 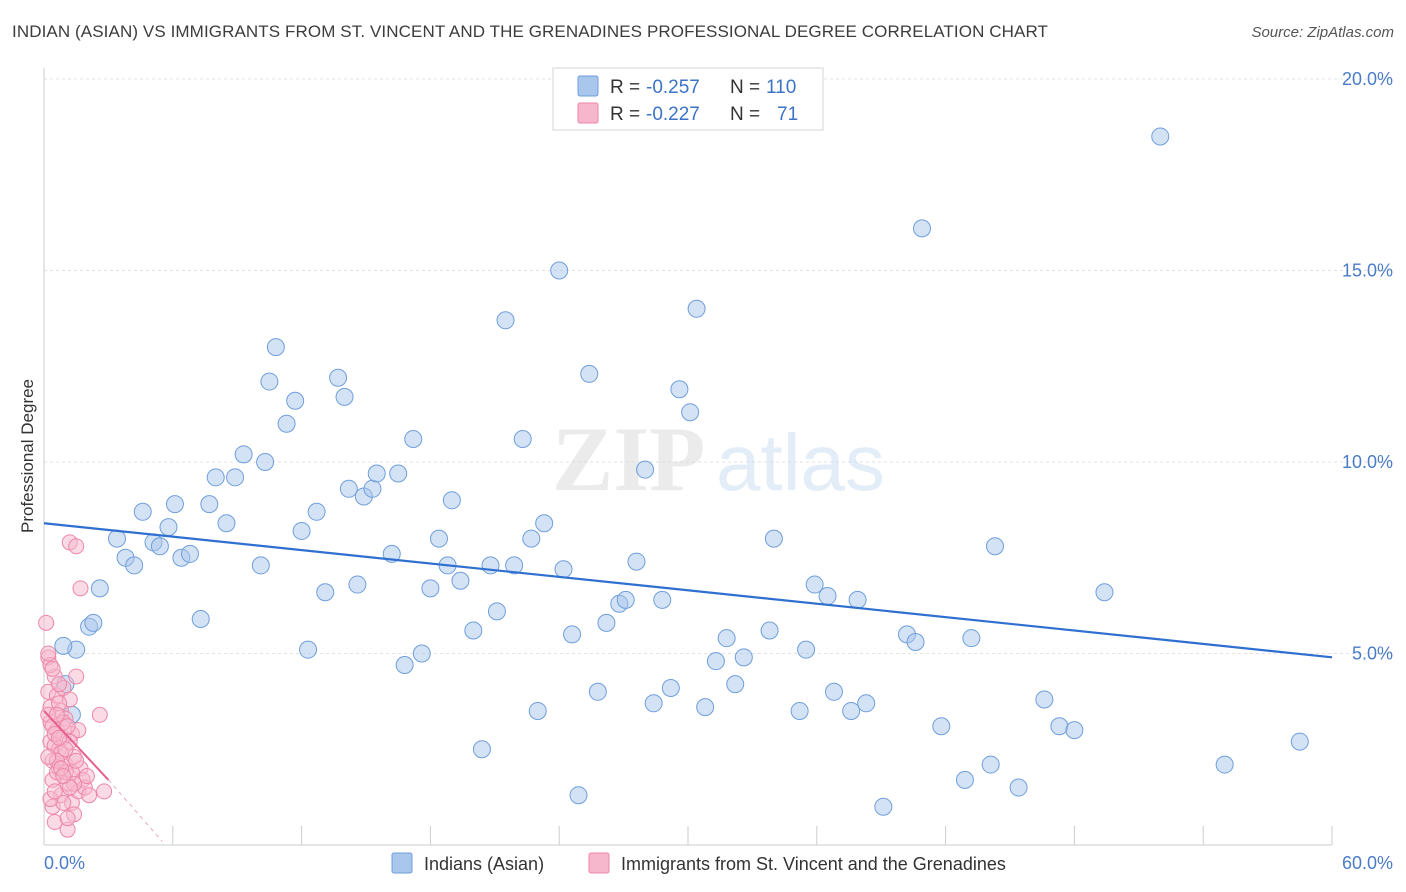 I want to click on bottom-legend-label-series1: Indians (Asian), so click(x=484, y=864).